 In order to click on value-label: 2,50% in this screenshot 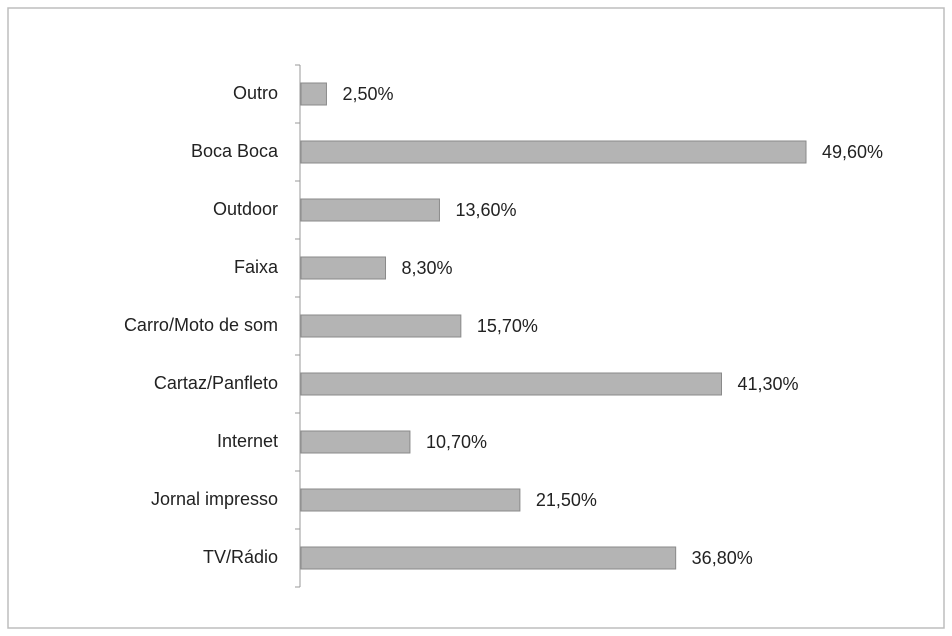, I will do `click(367, 94)`.